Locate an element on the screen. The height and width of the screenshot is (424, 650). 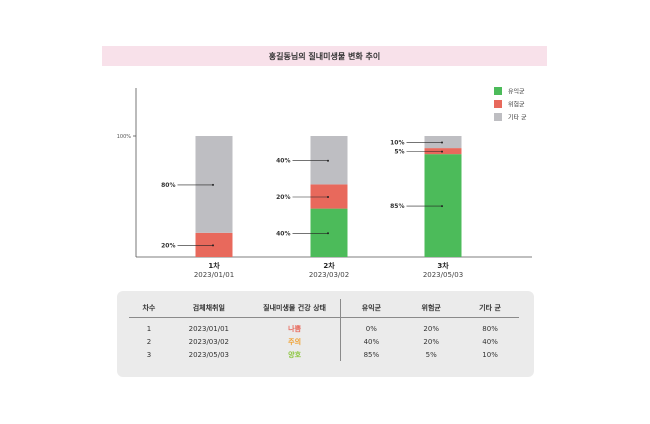
chart-title: 홍길동님의 질내미생물 변화 추이 is located at coordinates (324, 56).